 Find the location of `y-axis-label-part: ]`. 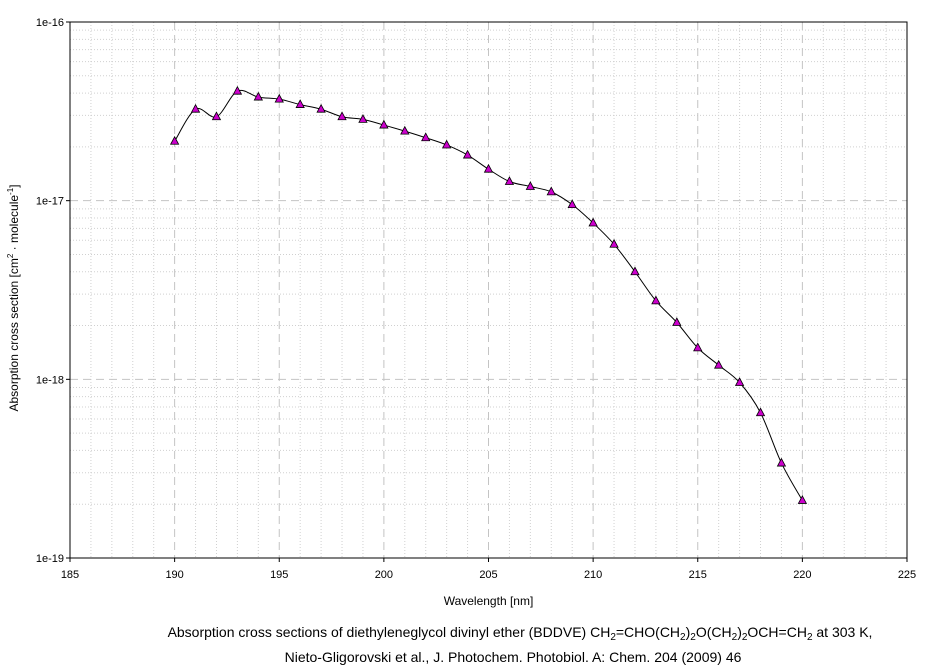

y-axis-label-part: ] is located at coordinates (14, 185).